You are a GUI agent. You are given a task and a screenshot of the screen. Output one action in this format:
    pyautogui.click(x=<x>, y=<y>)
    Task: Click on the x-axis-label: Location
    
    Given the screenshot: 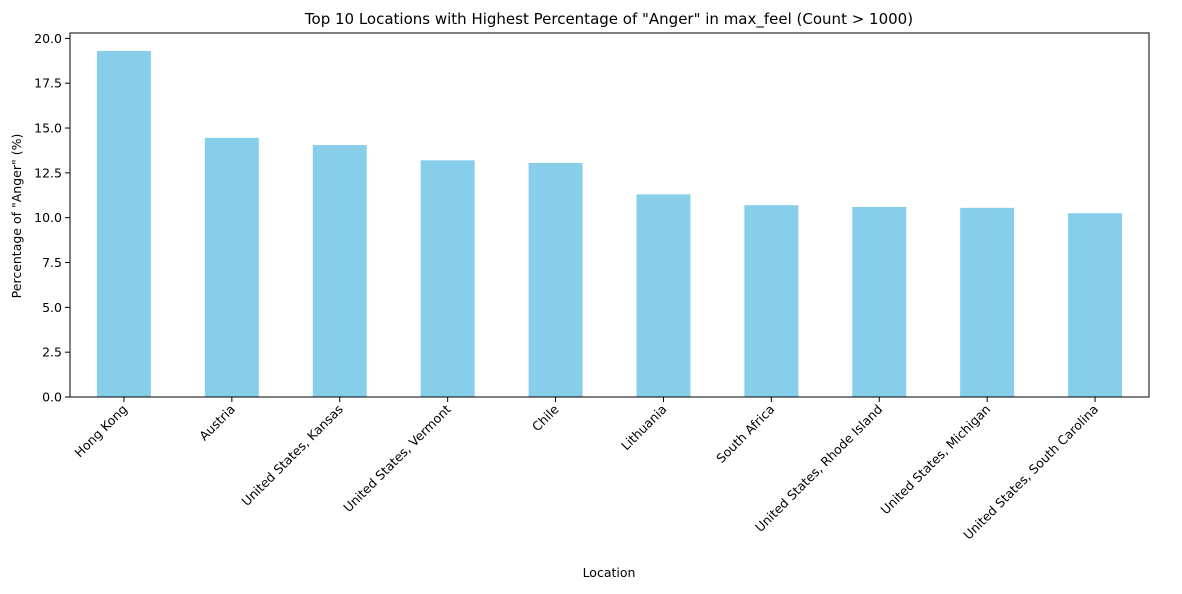 What is the action you would take?
    pyautogui.click(x=609, y=572)
    